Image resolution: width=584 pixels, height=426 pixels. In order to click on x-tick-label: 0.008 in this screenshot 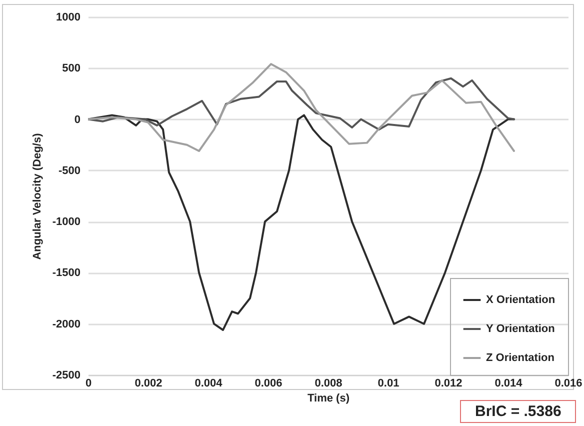, I will do `click(328, 384)`.